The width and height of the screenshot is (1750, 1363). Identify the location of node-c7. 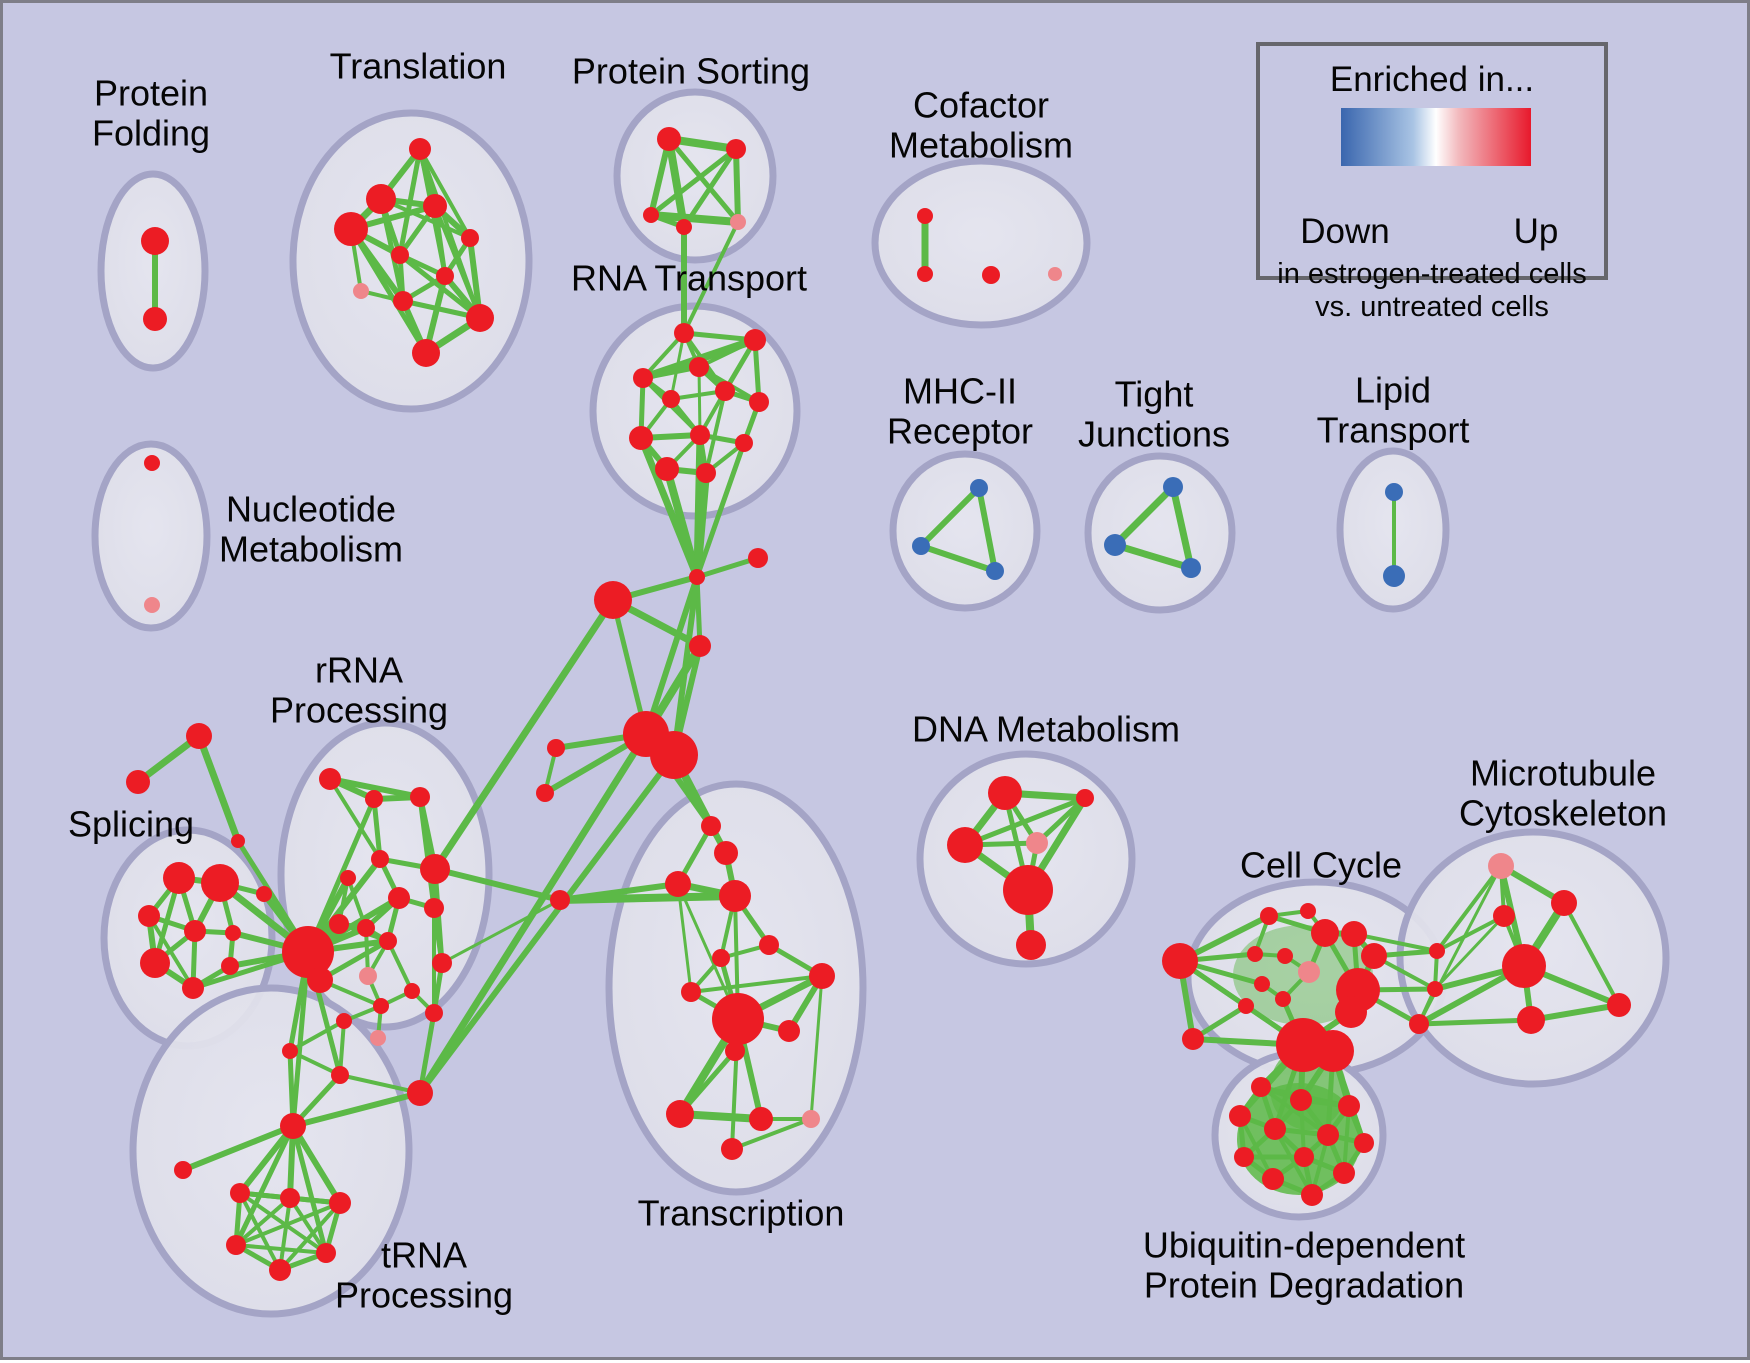
(545, 793).